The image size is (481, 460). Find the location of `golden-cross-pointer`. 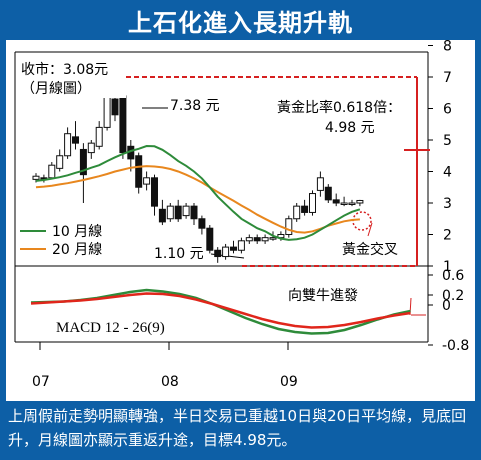

golden-cross-pointer is located at coordinates (370, 229).